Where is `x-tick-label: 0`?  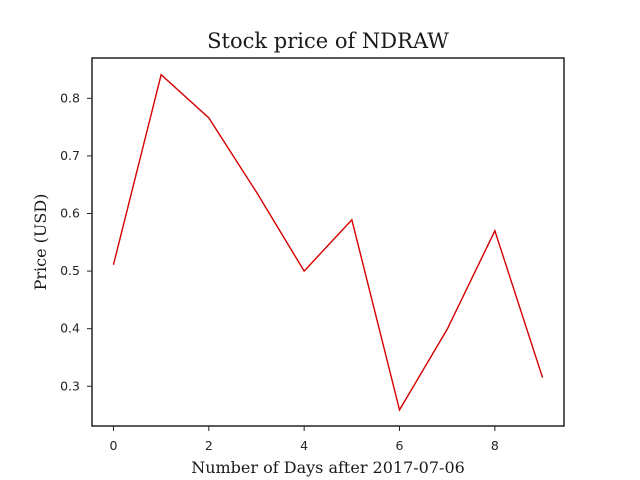 x-tick-label: 0 is located at coordinates (113, 445).